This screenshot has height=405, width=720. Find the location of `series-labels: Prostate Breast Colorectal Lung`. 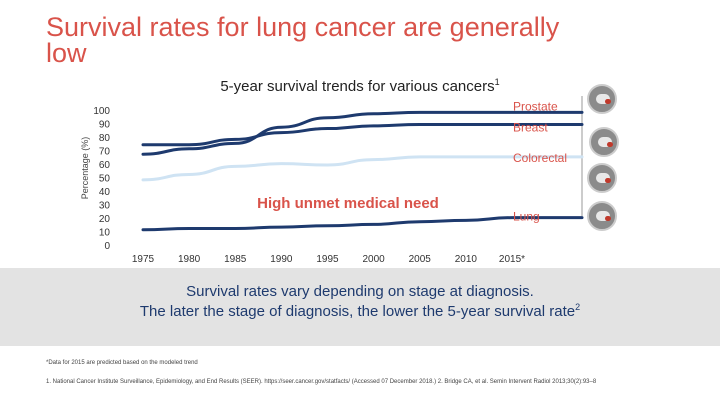

series-labels: Prostate Breast Colorectal Lung is located at coordinates (540, 161).